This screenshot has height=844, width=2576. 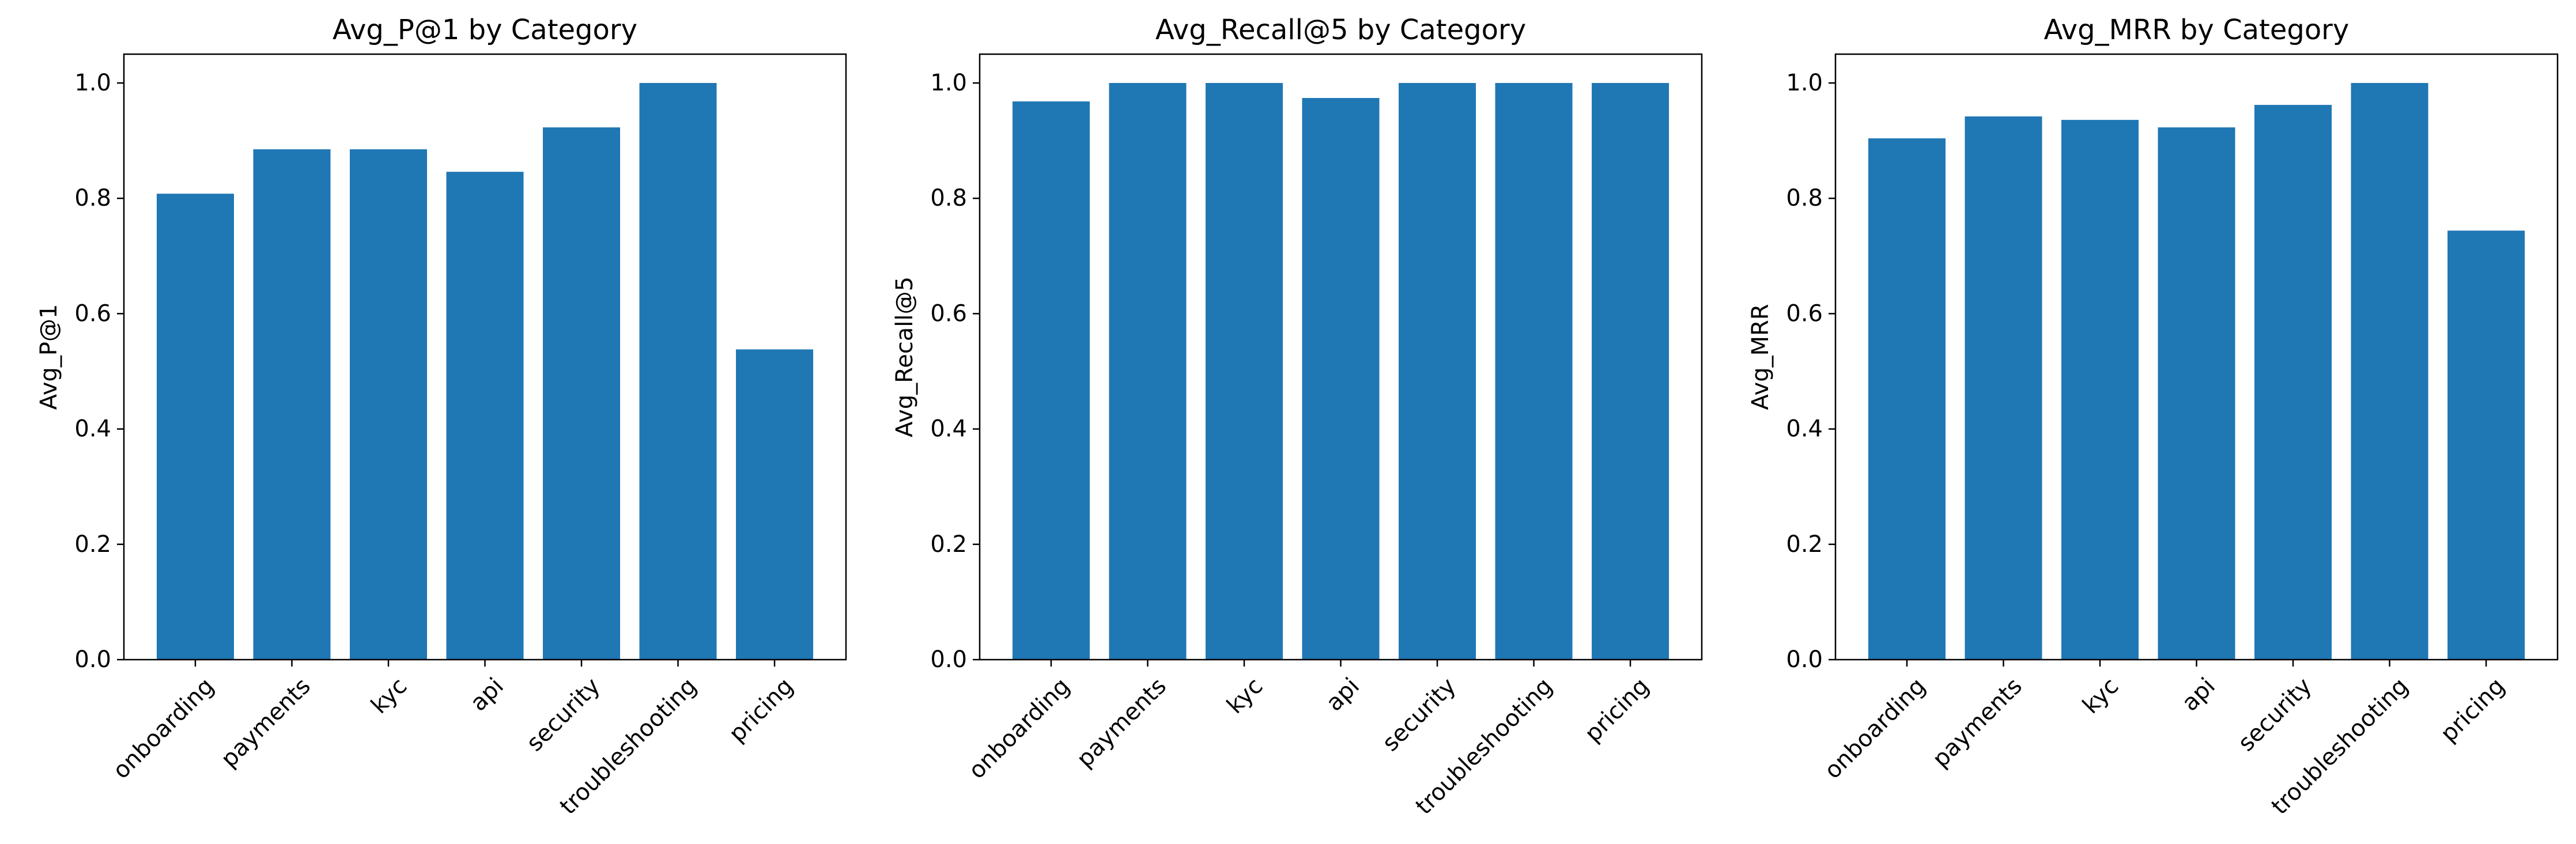 What do you see at coordinates (1340, 30) in the screenshot?
I see `chart-title: Avg_Recall@5 by Category` at bounding box center [1340, 30].